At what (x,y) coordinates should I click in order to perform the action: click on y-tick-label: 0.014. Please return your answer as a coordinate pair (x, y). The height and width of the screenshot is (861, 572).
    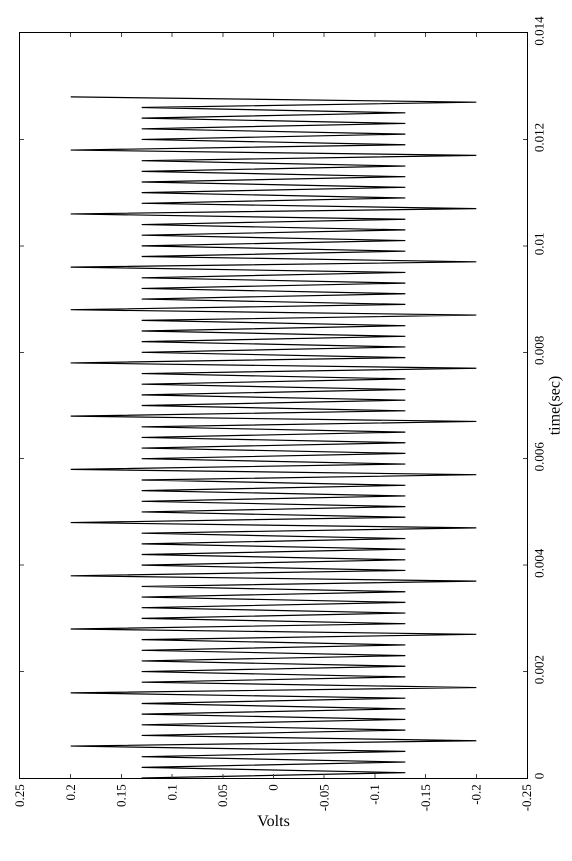
    Looking at the image, I should click on (539, 31).